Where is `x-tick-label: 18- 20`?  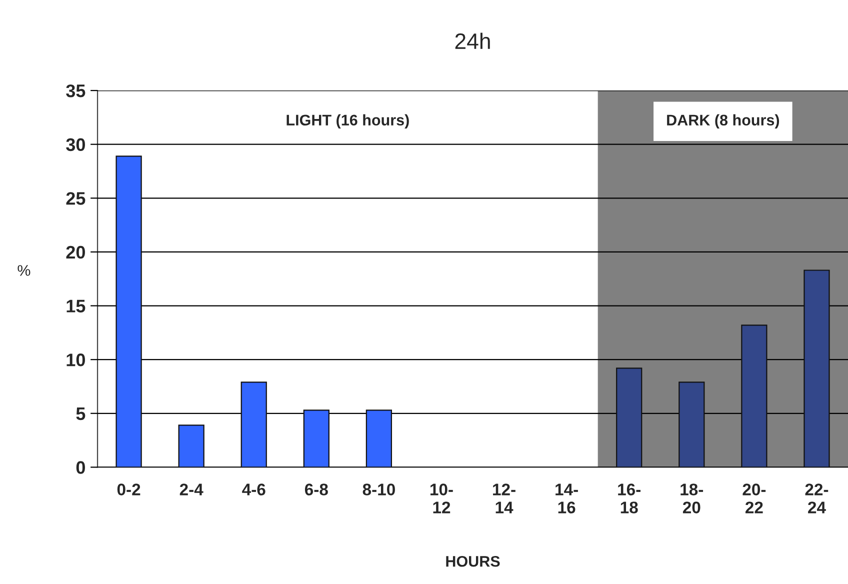 x-tick-label: 18- 20 is located at coordinates (692, 499).